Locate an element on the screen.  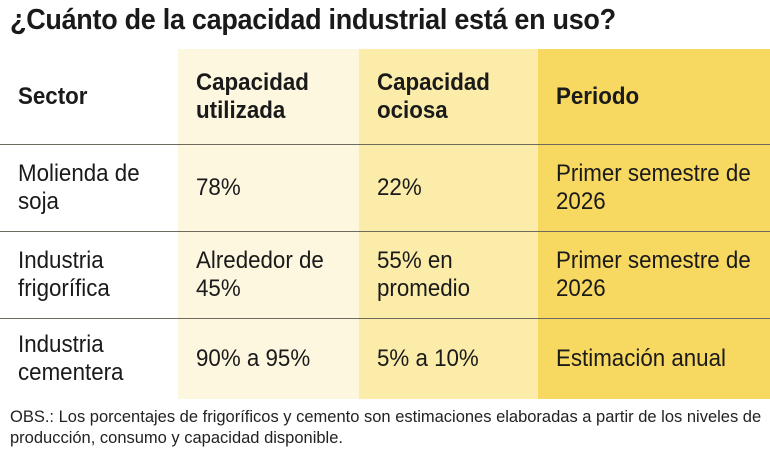
cell-sector: Molienda de soja is located at coordinates (89, 188).